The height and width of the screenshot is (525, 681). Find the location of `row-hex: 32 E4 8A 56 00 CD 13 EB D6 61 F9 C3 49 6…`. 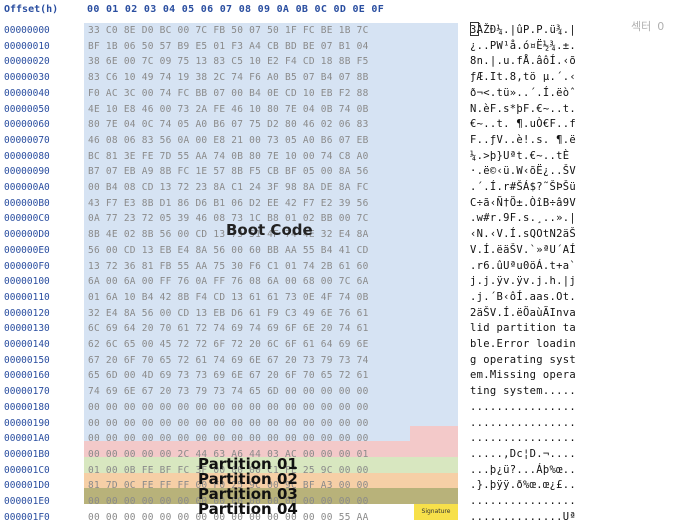

row-hex: 32 E4 8A 56 00 CD 13 EB D6 61 F9 C3 49 6… is located at coordinates (228, 313).